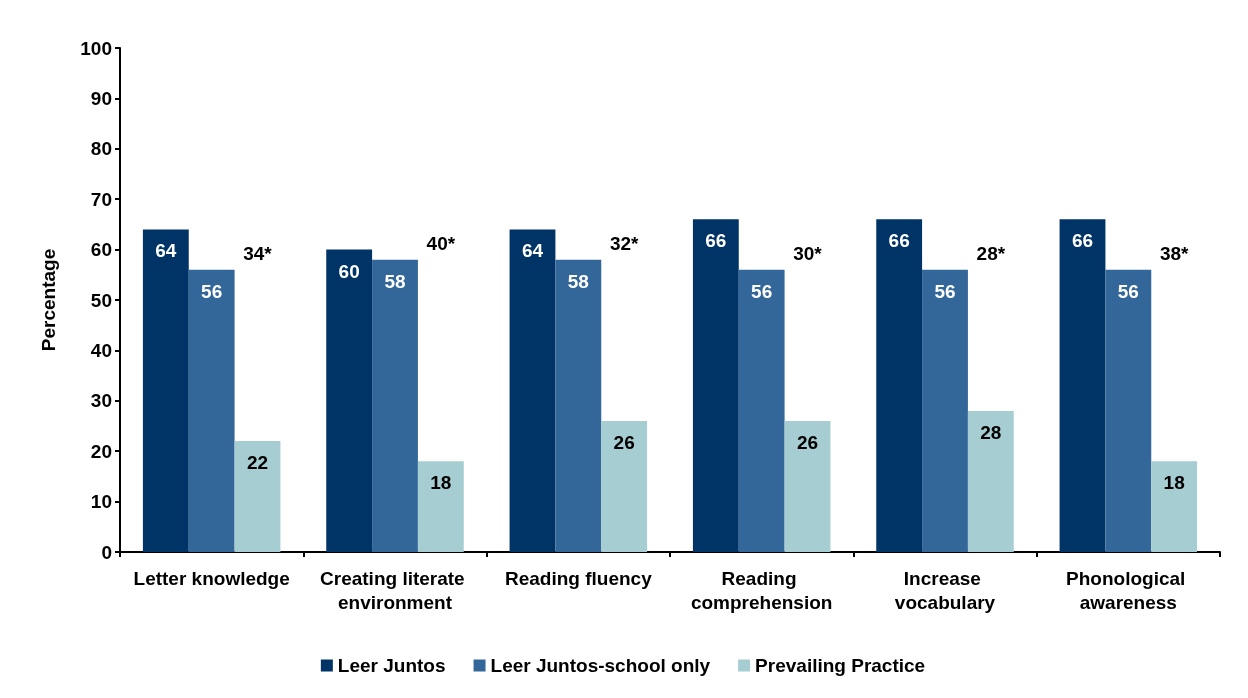 The height and width of the screenshot is (698, 1248). I want to click on y-tick-label: 100, so click(96, 48).